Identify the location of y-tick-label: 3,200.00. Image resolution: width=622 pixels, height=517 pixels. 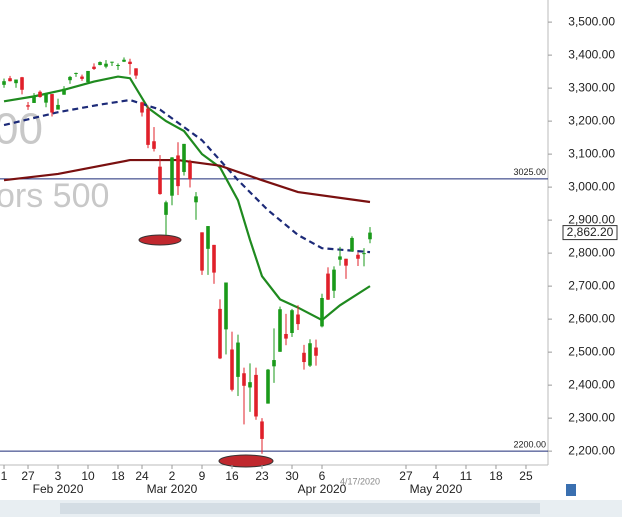
(591, 120).